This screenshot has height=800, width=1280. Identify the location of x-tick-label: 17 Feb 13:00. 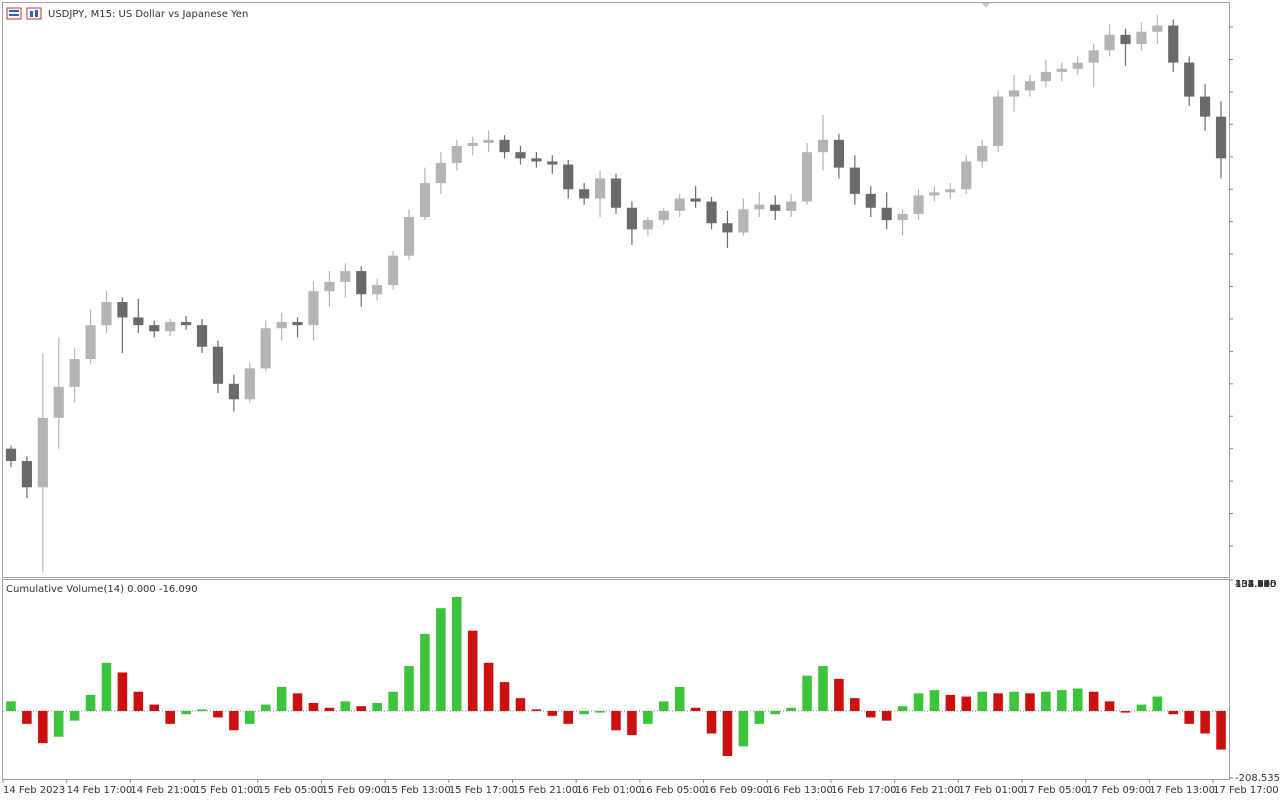
(1182, 790).